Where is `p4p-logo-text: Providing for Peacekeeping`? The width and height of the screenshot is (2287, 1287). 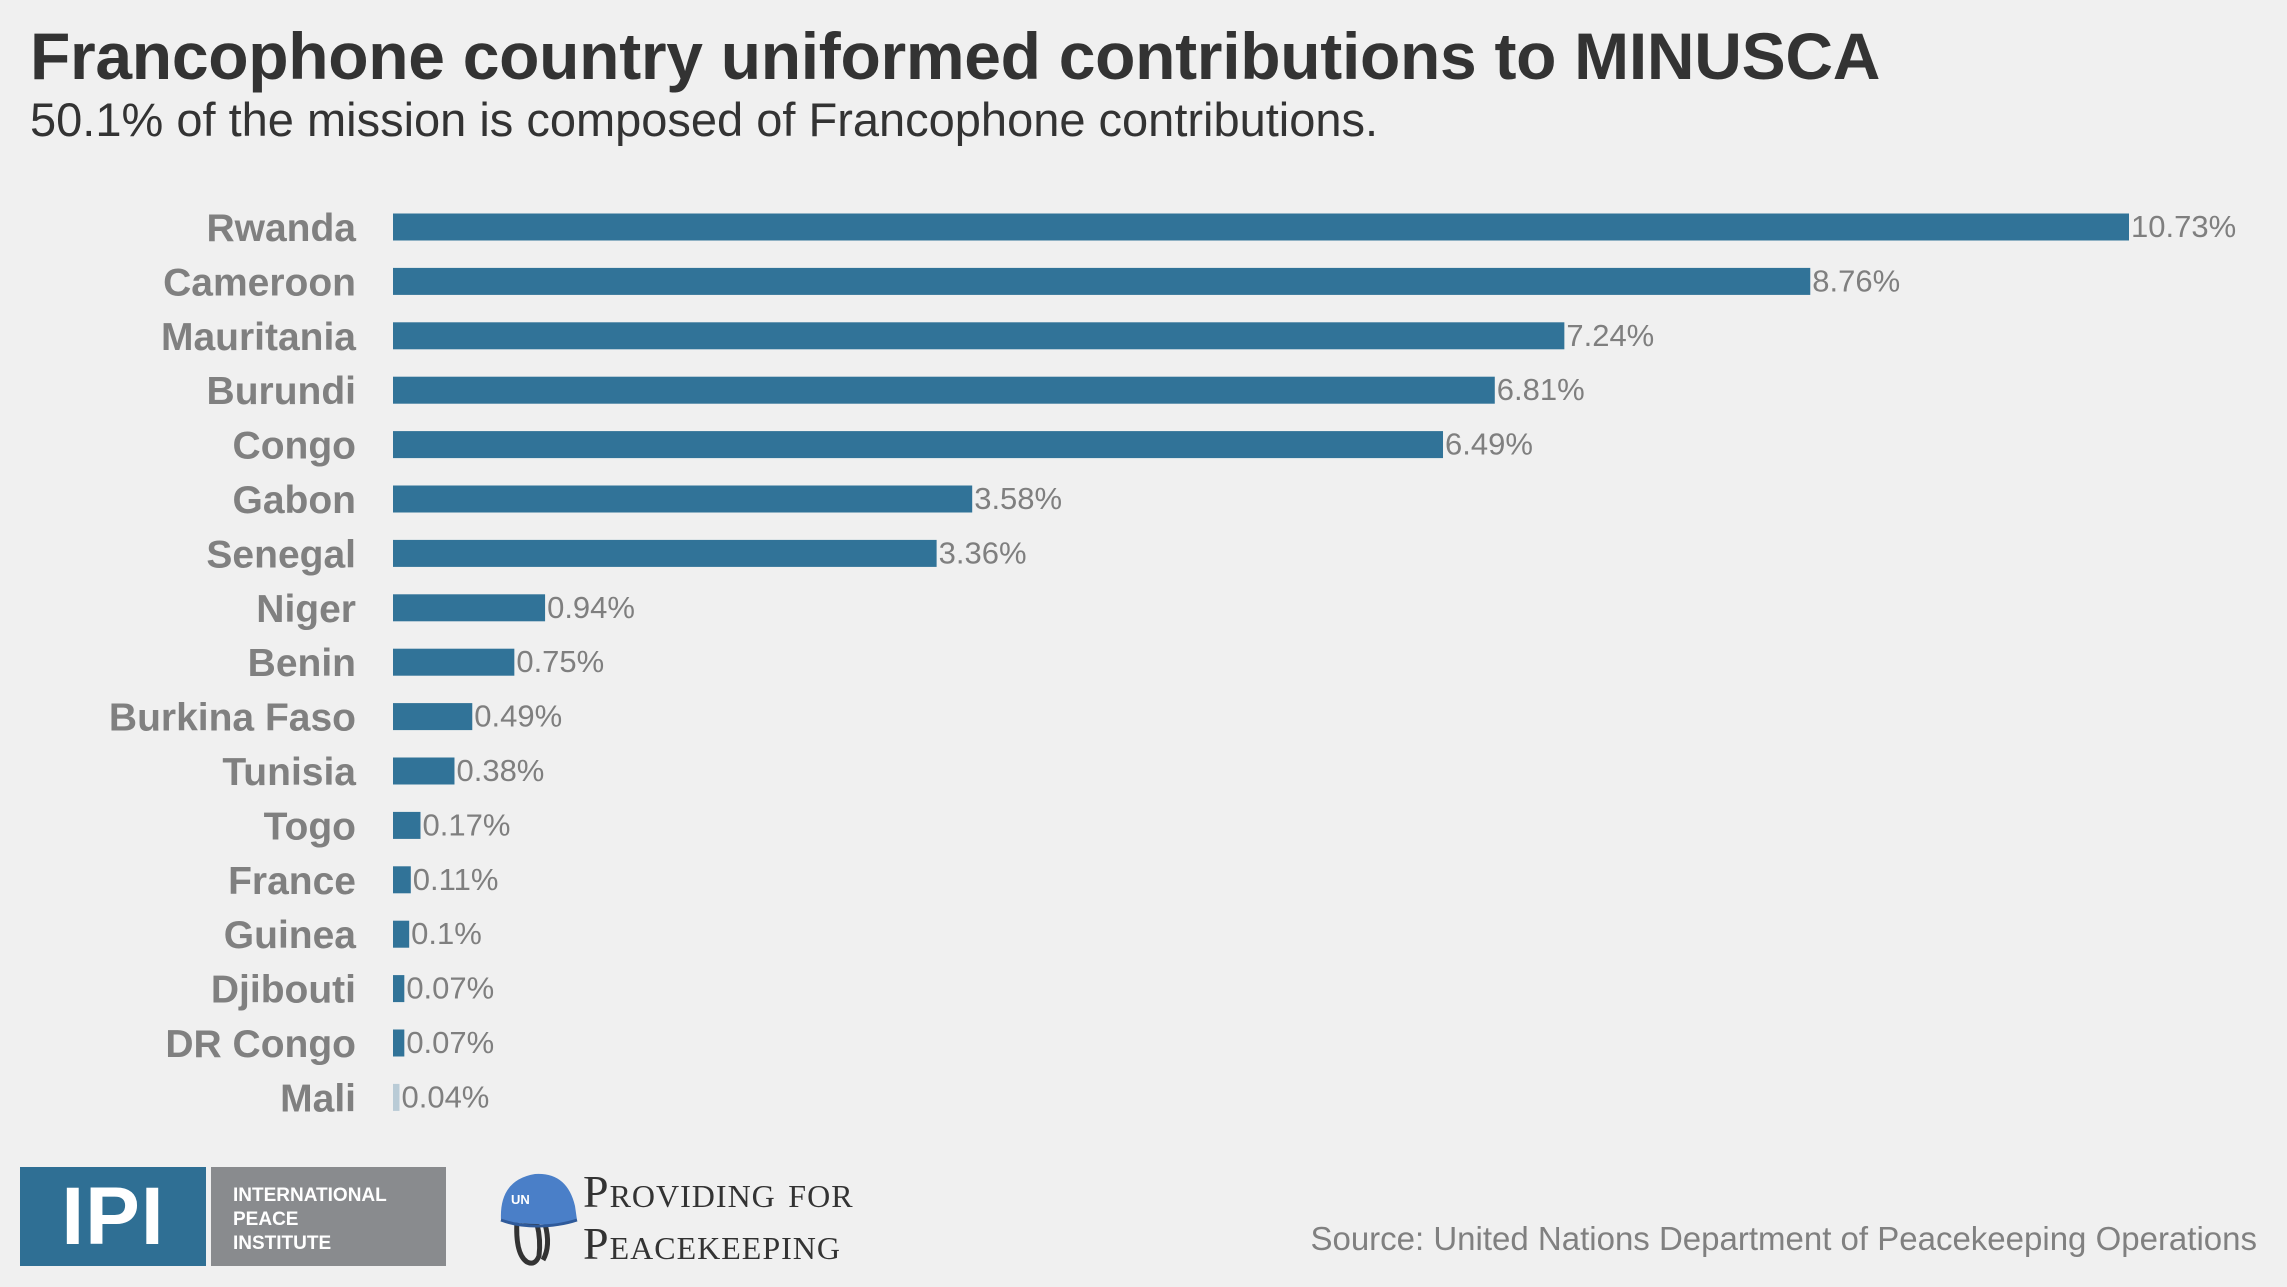 p4p-logo-text: Providing for Peacekeeping is located at coordinates (718, 1218).